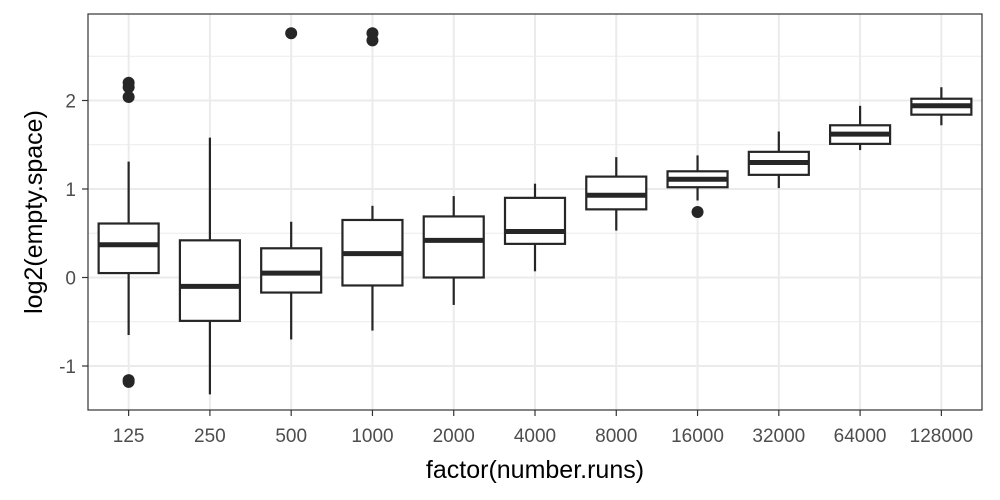 The height and width of the screenshot is (500, 1000). Describe the element at coordinates (372, 436) in the screenshot. I see `x-tick-label: 1000` at that location.